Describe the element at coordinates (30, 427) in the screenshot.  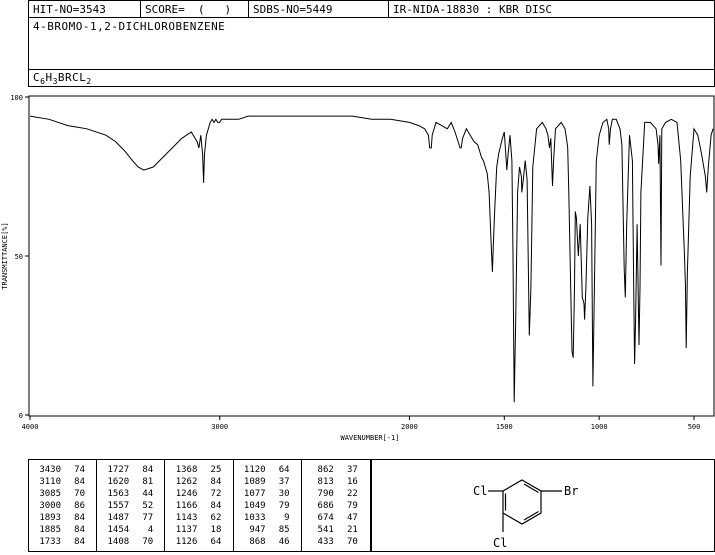
I see `x-tick-label-4000: 4000` at that location.